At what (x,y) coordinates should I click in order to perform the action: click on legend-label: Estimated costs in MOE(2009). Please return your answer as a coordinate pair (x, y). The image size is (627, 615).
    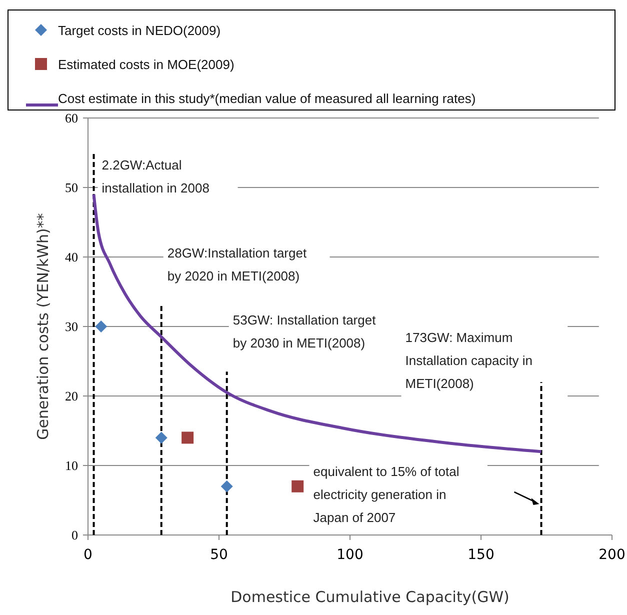
    Looking at the image, I should click on (146, 64).